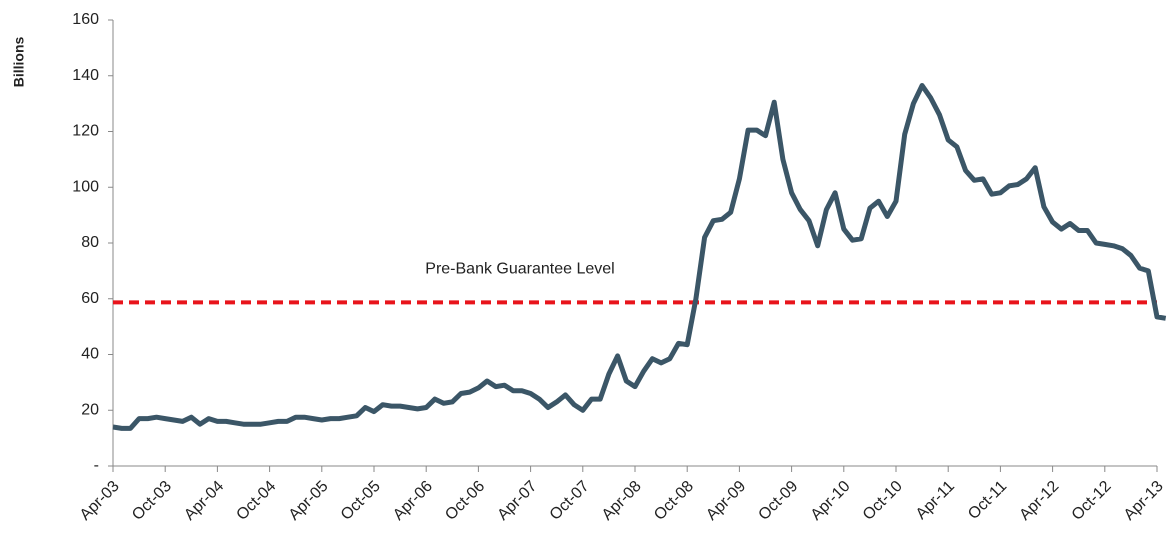 This screenshot has height=547, width=1167. I want to click on x-tick-label: Apr-09, so click(726, 501).